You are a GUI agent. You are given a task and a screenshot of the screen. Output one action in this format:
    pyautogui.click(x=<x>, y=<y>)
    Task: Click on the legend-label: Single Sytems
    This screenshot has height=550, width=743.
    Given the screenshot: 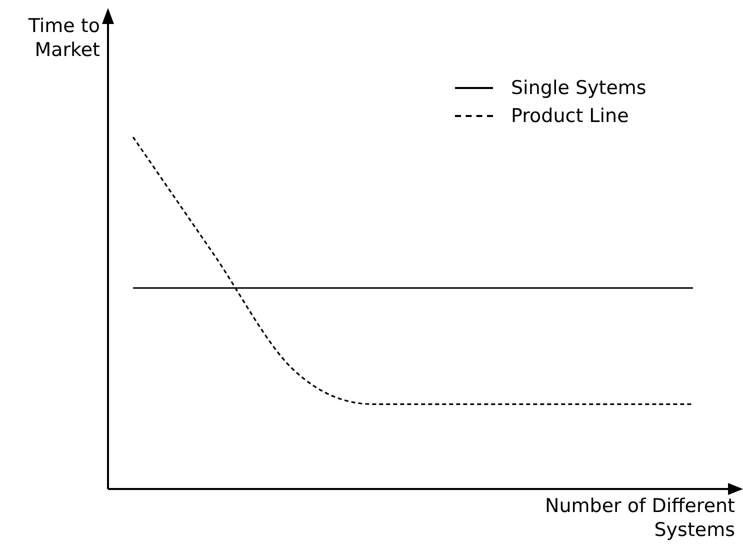 What is the action you would take?
    pyautogui.click(x=578, y=88)
    